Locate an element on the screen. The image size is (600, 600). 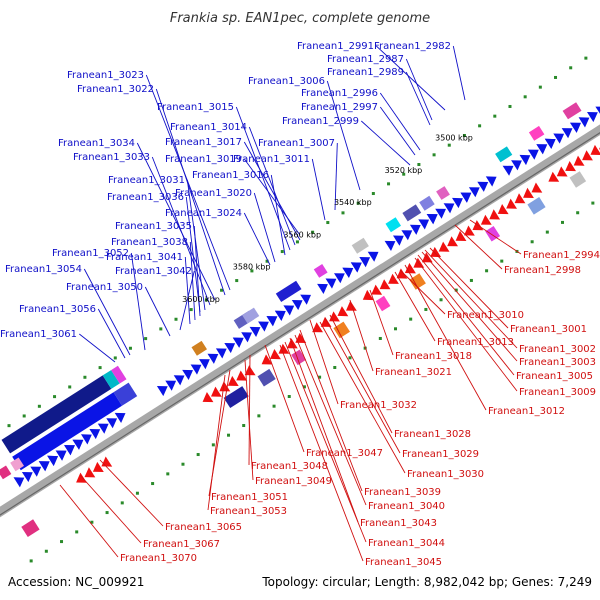
reverse-gene-label: Franean1_3001 is located at coordinates (548, 329).